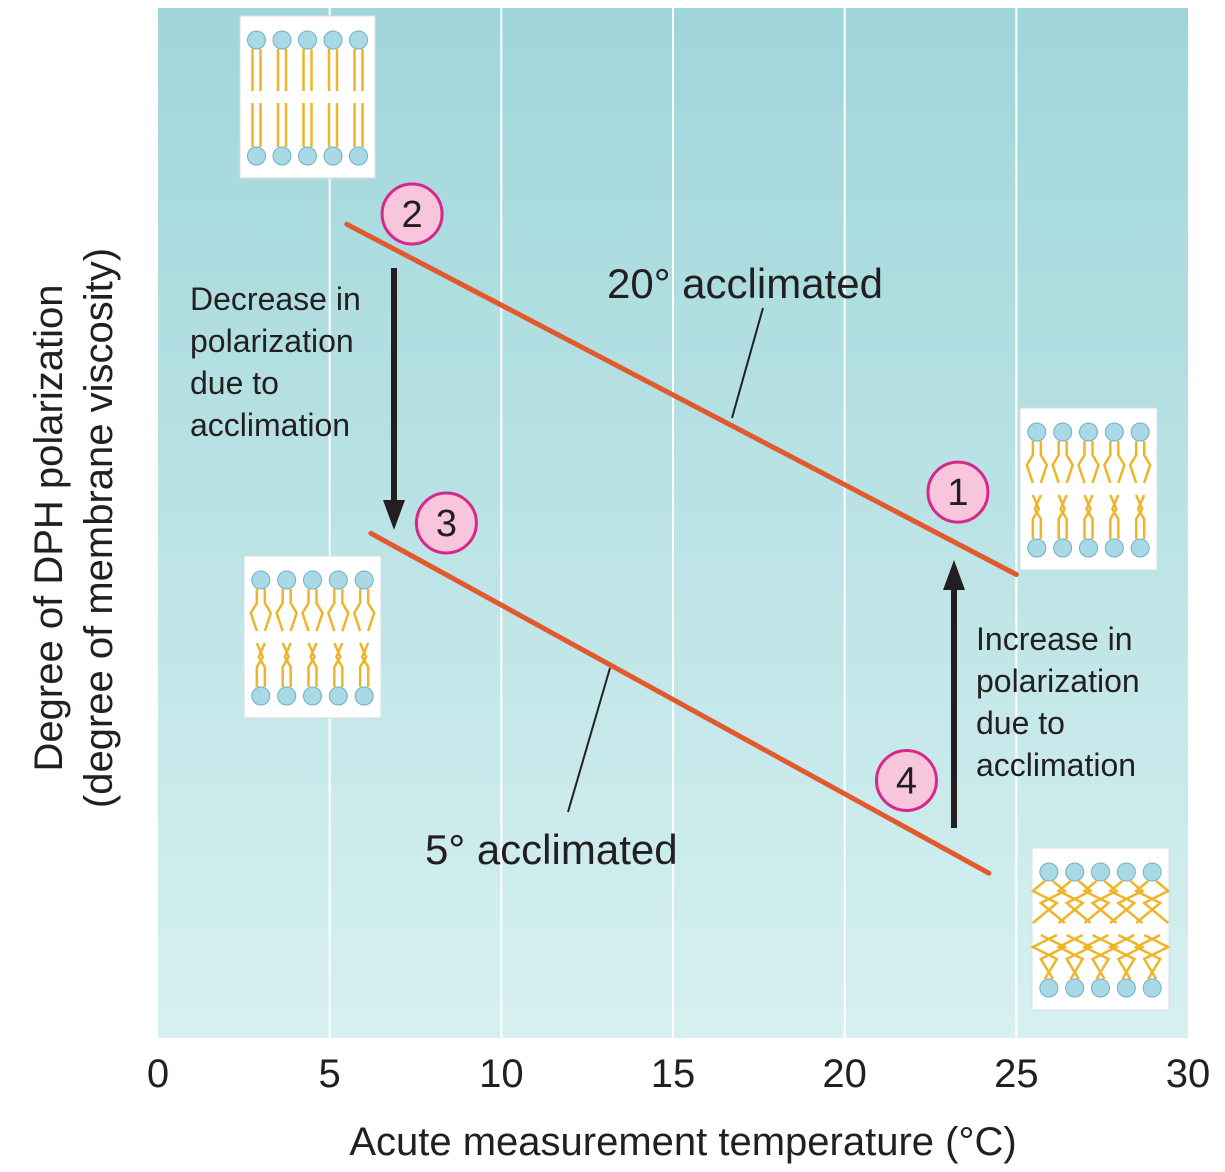  I want to click on x-tick-label-30: 30, so click(1188, 1074).